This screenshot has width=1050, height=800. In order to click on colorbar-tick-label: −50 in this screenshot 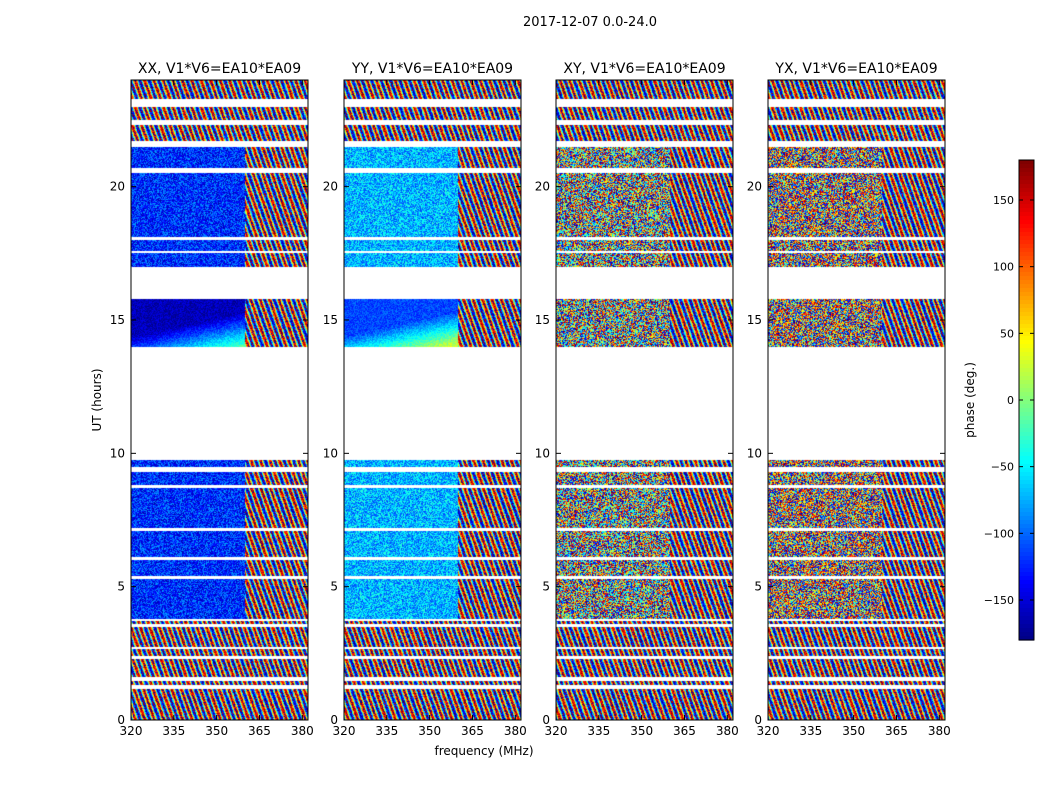, I will do `click(1002, 467)`.